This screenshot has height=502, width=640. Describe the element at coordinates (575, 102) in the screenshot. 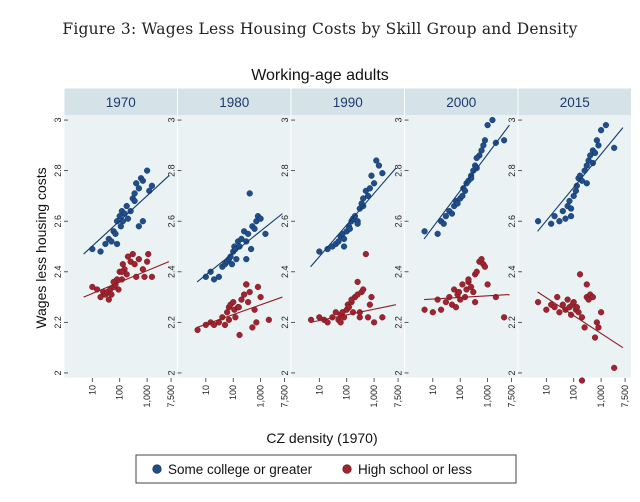

I see `panel-title: 2015` at that location.